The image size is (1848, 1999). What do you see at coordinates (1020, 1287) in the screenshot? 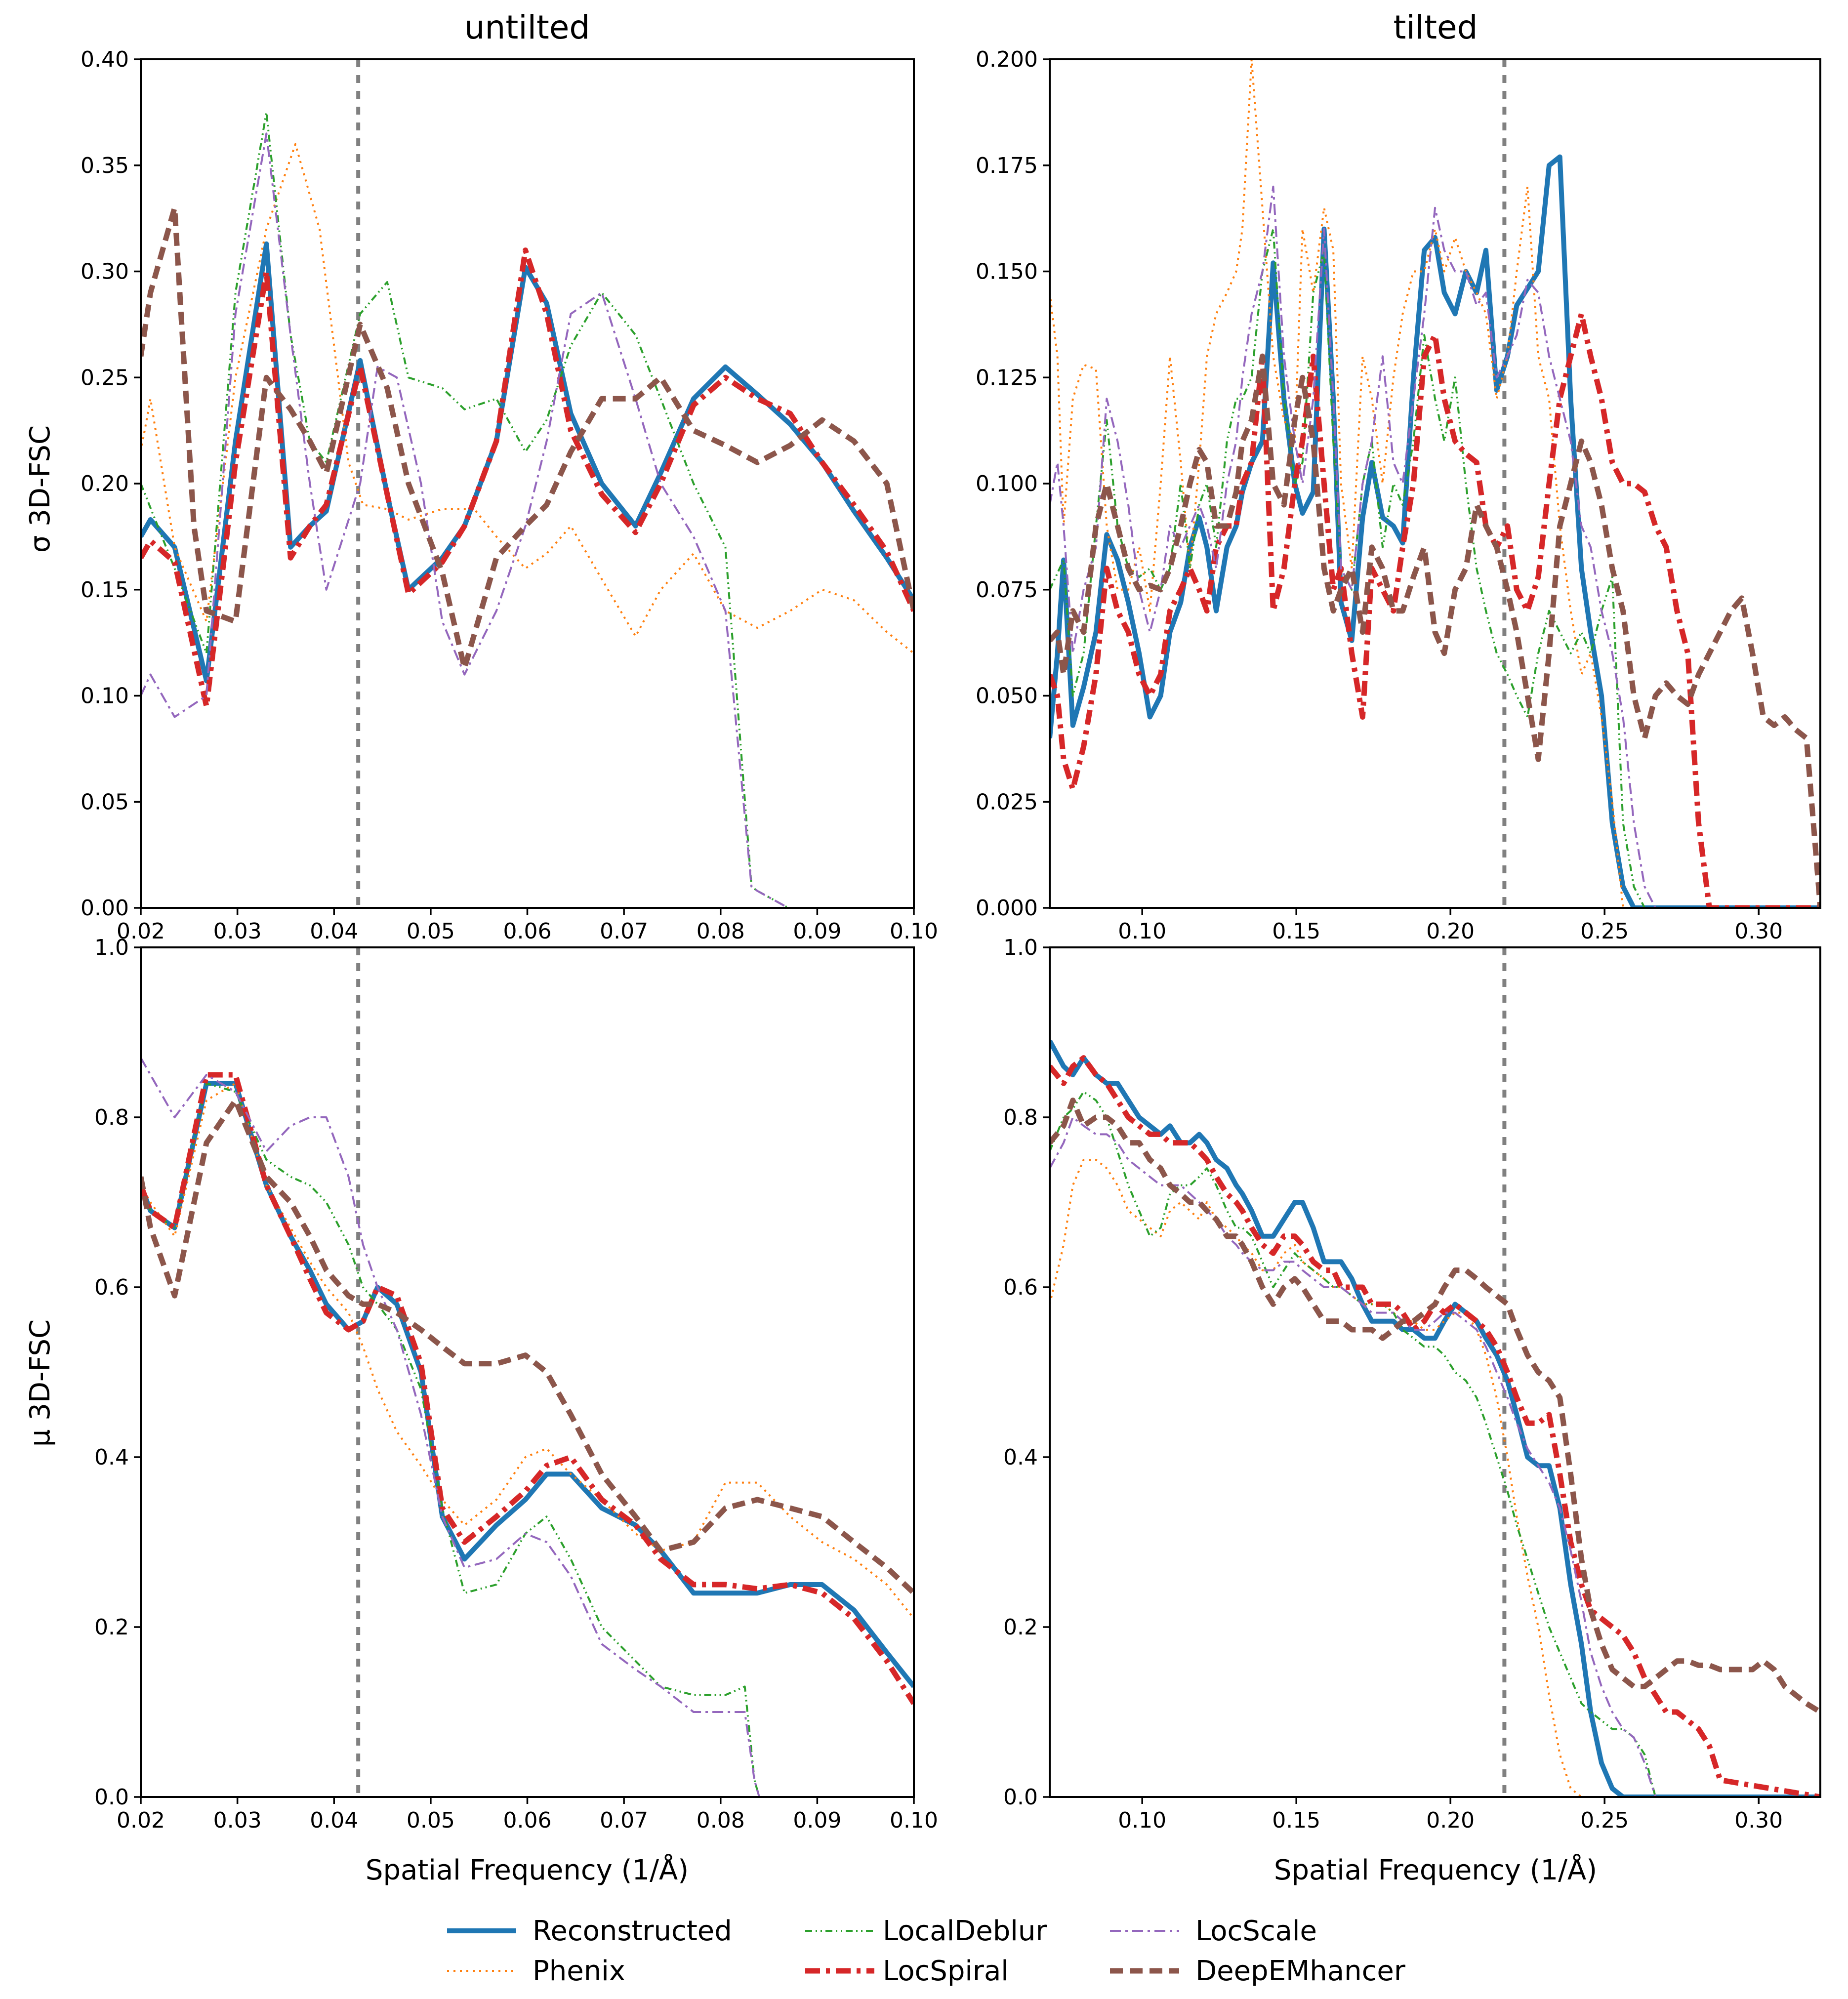
I see `y-tick-label: 0.6` at bounding box center [1020, 1287].